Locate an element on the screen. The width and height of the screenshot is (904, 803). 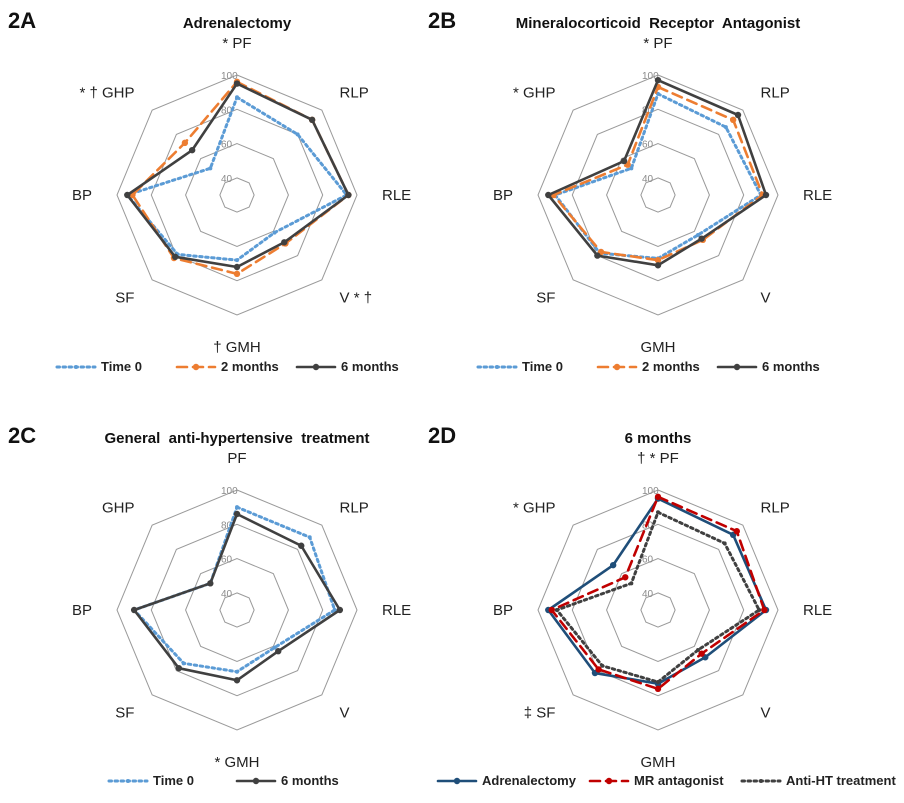
chart-title: General anti-hypertensive treatment is located at coordinates (236, 438).